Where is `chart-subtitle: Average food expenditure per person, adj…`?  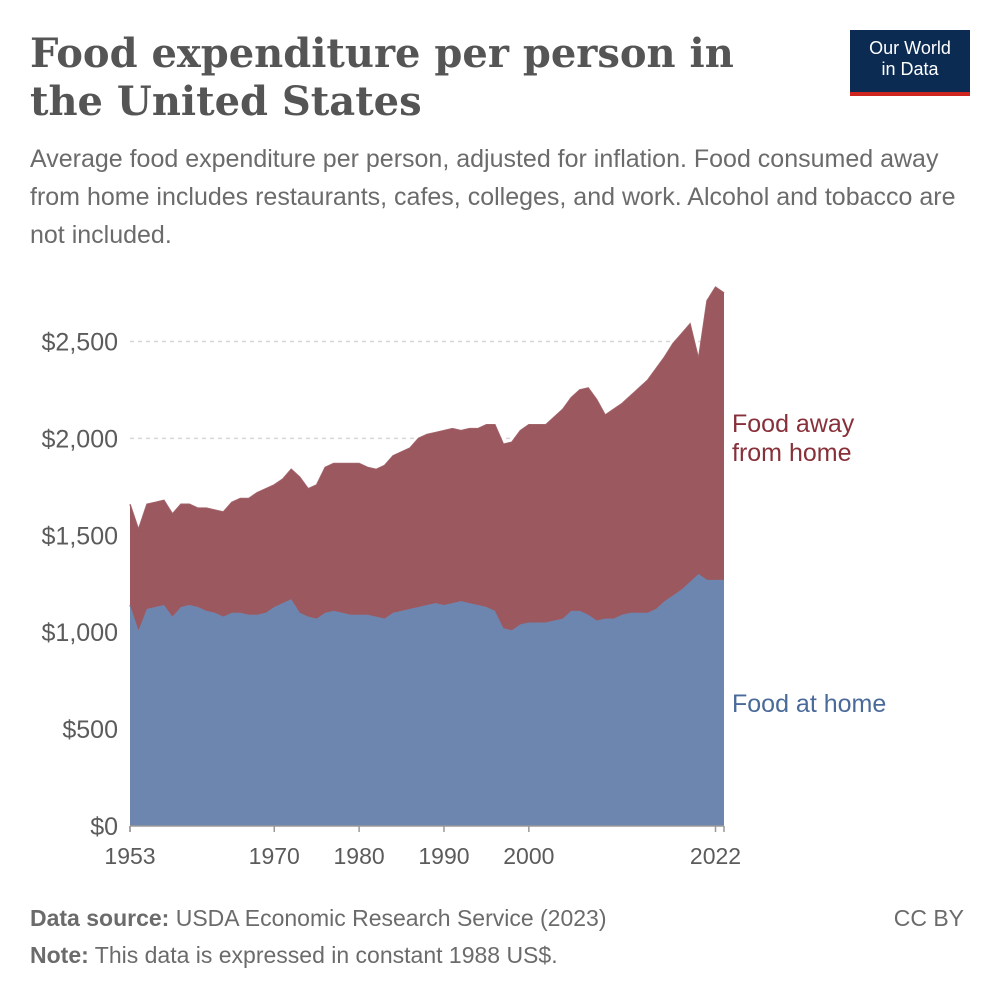
chart-subtitle: Average food expenditure per person, adj… is located at coordinates (493, 197).